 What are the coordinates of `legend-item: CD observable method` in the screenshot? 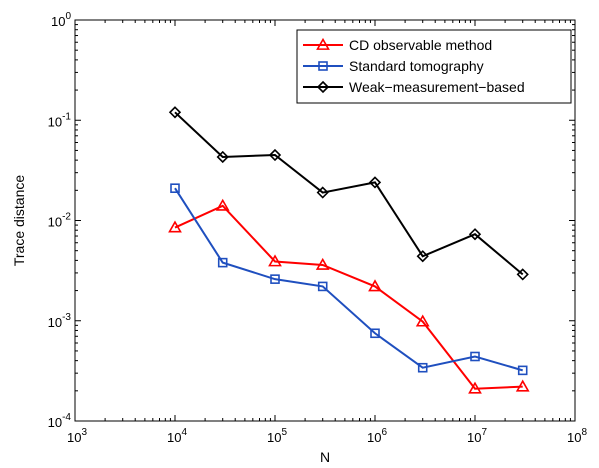 It's located at (397, 45).